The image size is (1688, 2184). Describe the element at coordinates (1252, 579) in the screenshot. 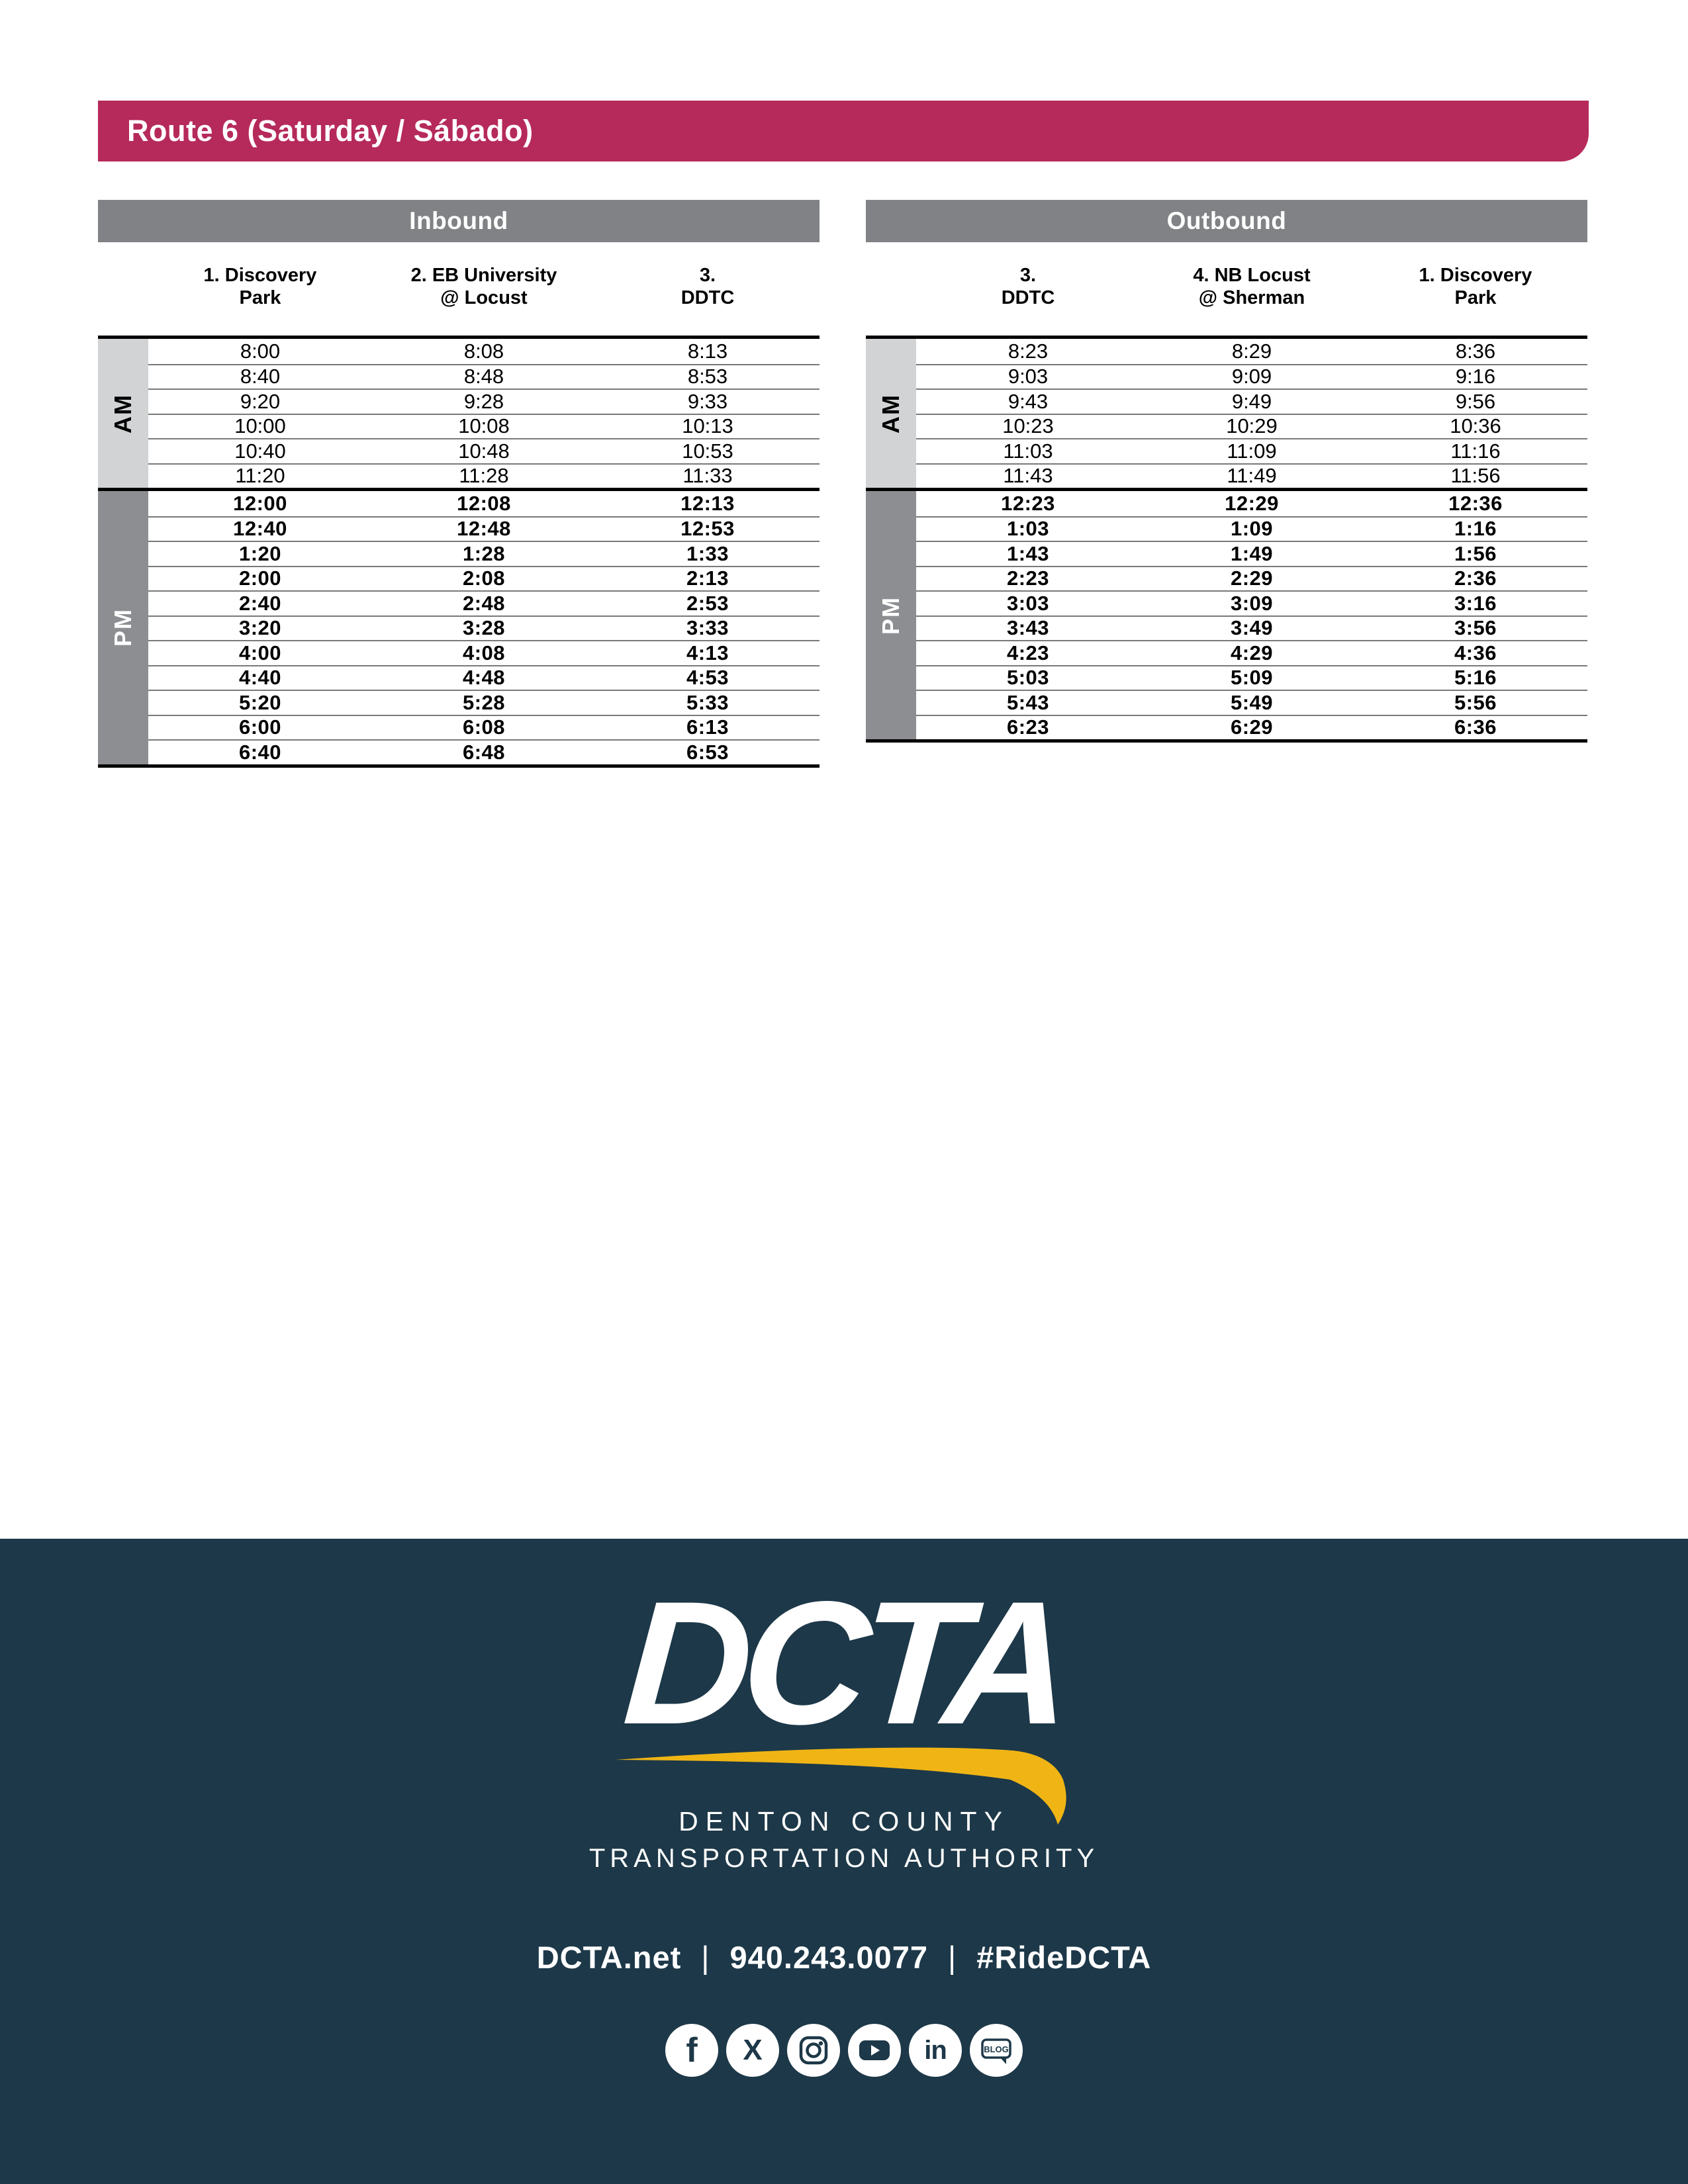

I see `time-cell: 2:29` at that location.